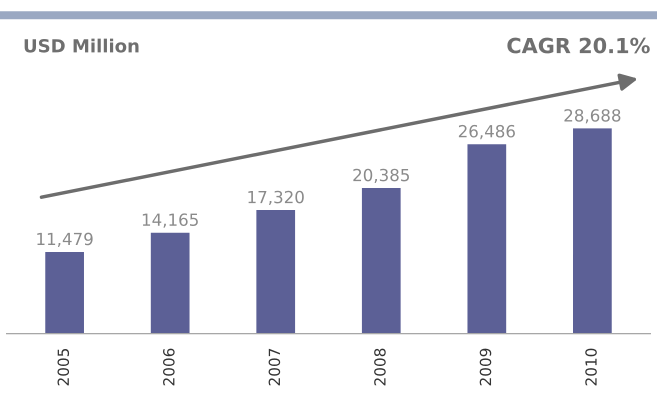  I want to click on data-label: 26,486, so click(486, 132).